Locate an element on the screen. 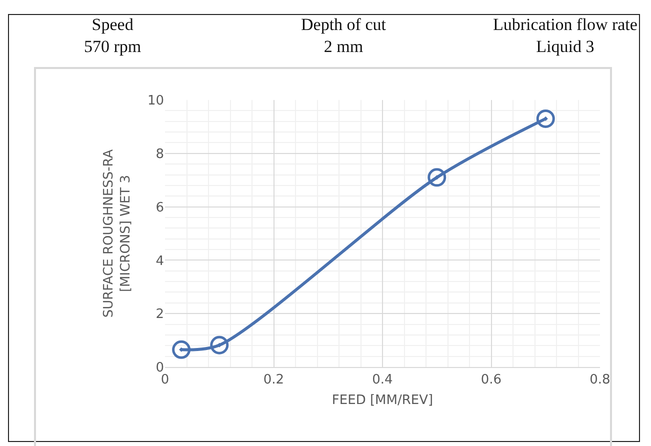 The width and height of the screenshot is (651, 446). text: Speed 570 rpm is located at coordinates (113, 35).